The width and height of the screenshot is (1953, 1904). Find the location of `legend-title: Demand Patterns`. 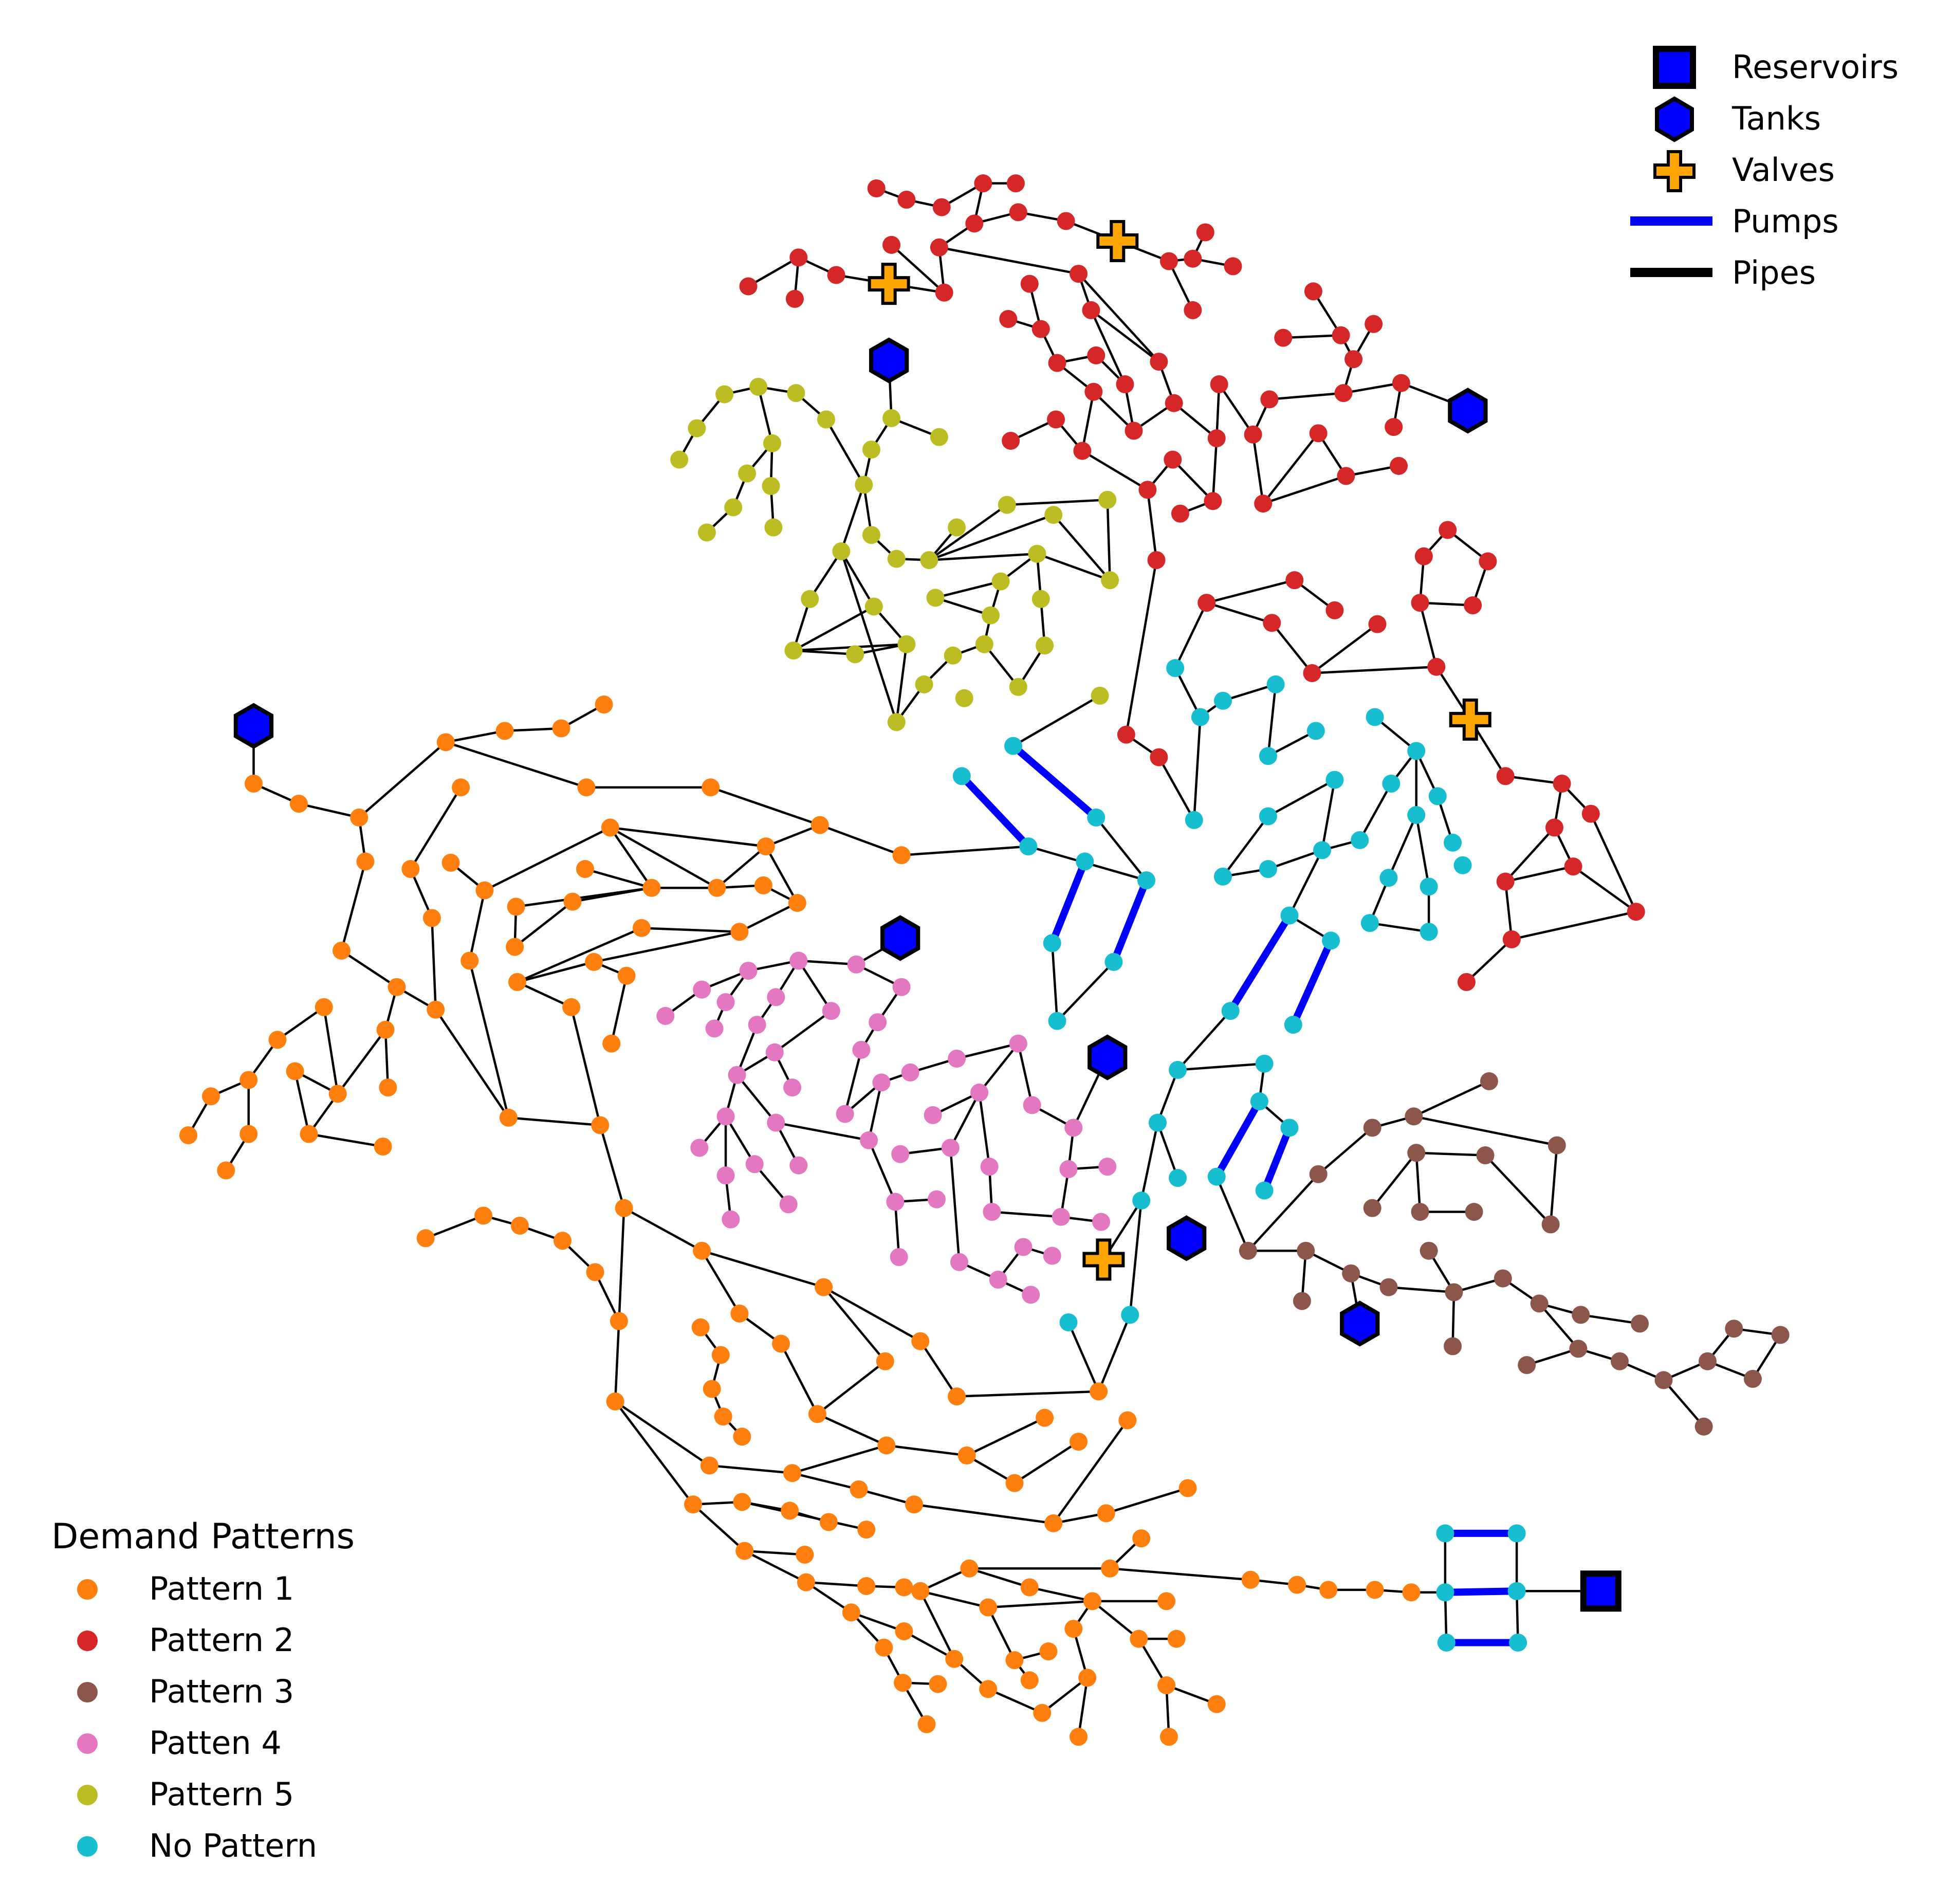

legend-title: Demand Patterns is located at coordinates (203, 1537).